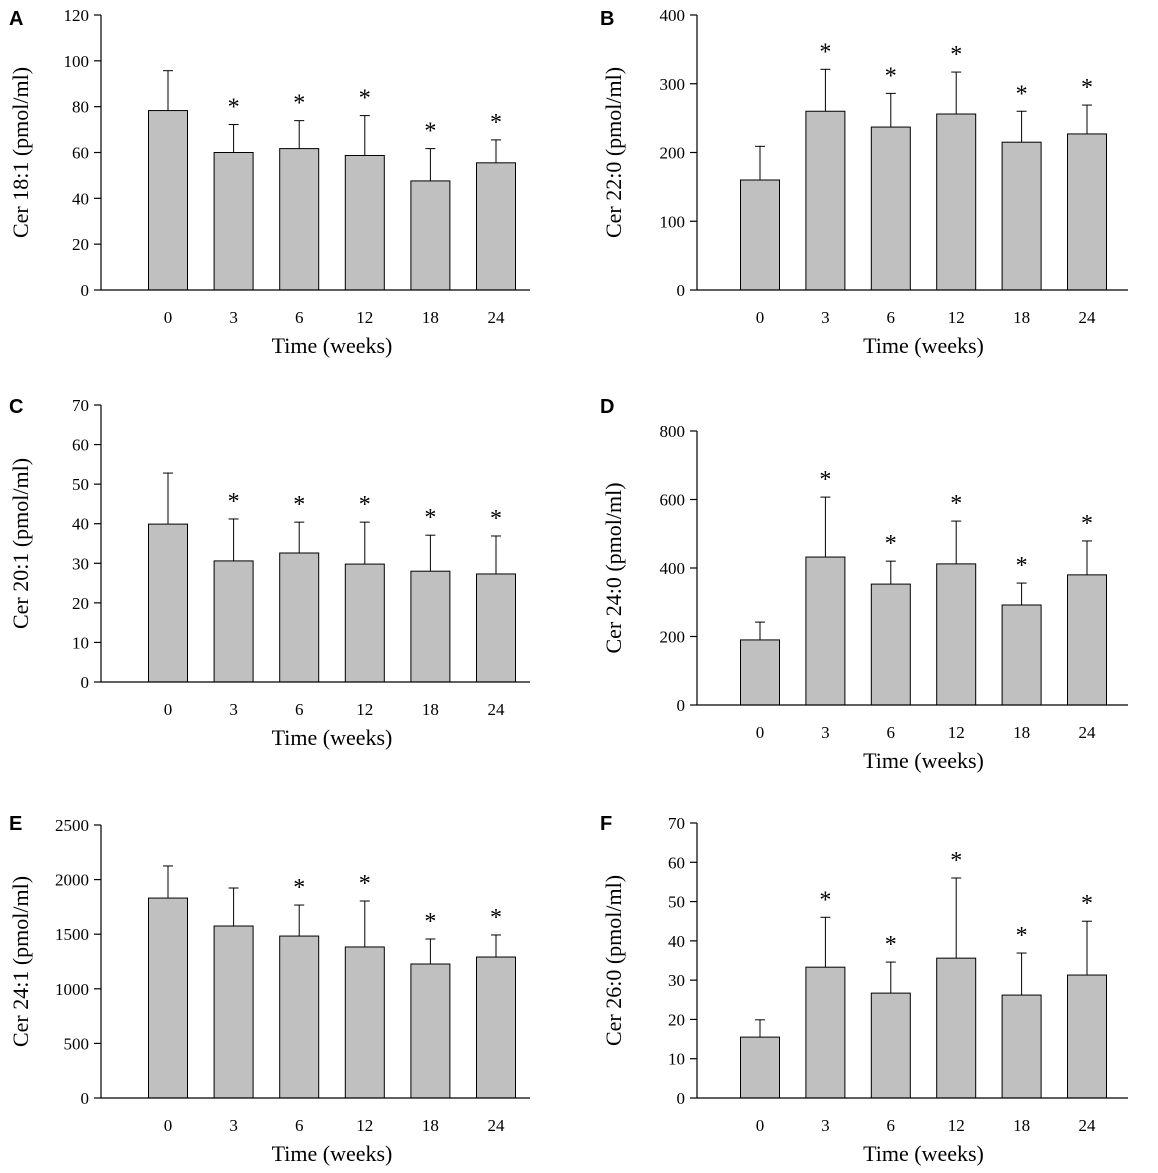  Describe the element at coordinates (606, 824) in the screenshot. I see `panel-label: F` at that location.